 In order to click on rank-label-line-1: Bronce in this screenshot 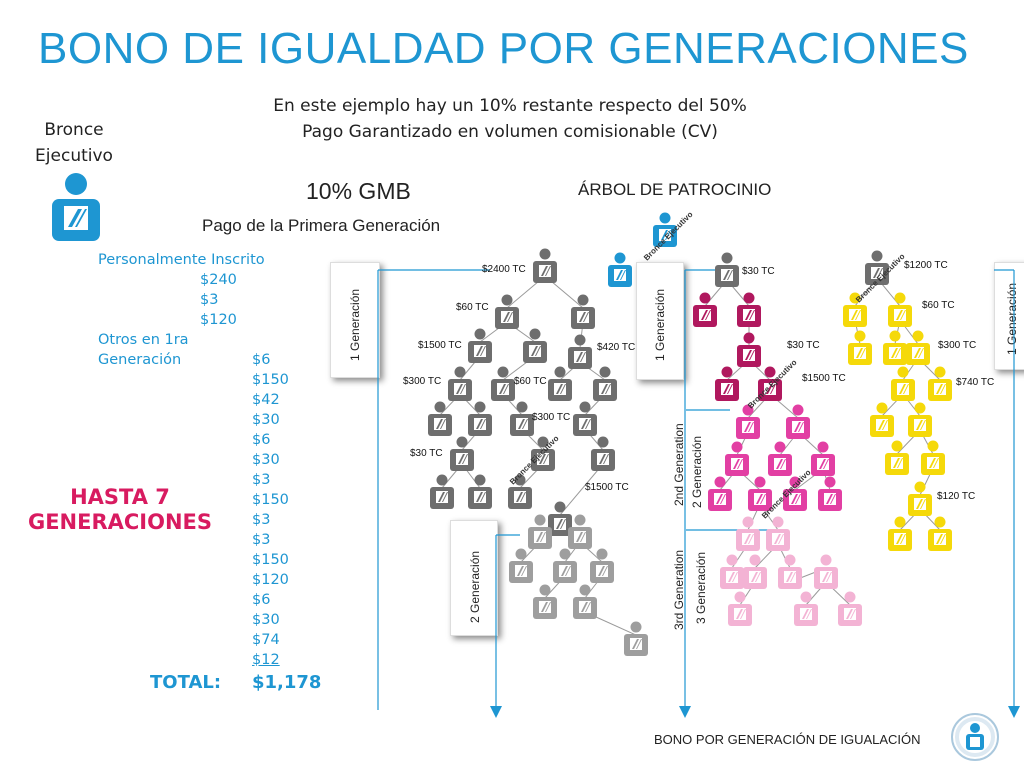, I will do `click(74, 130)`.